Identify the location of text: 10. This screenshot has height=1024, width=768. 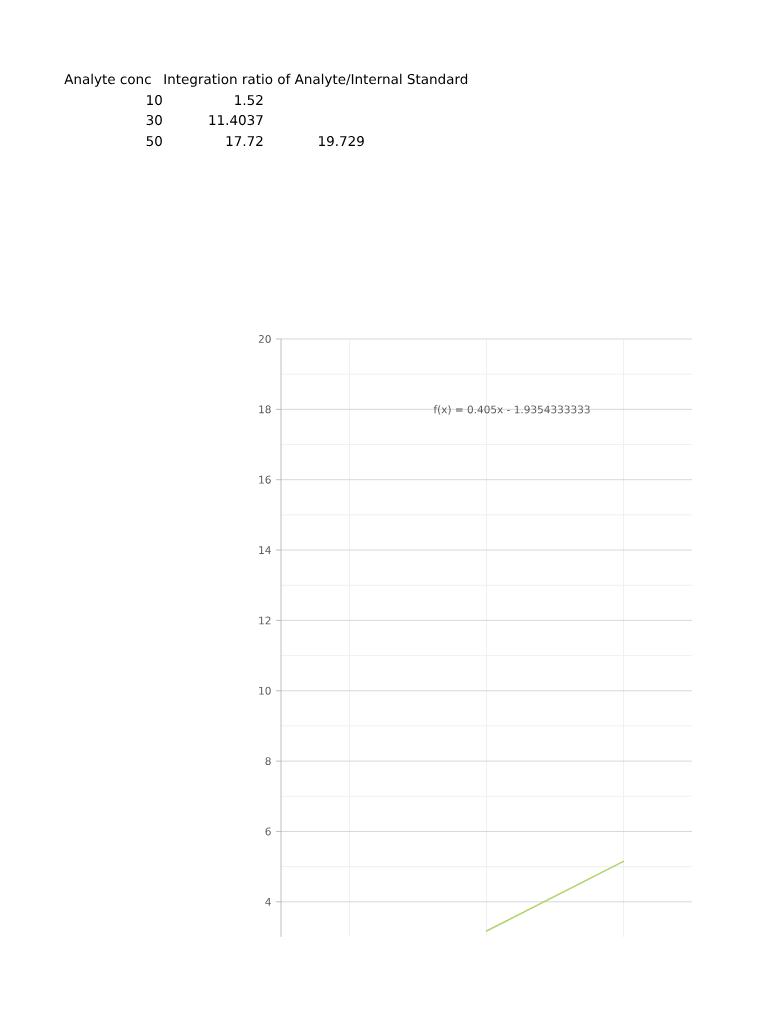
(154, 100).